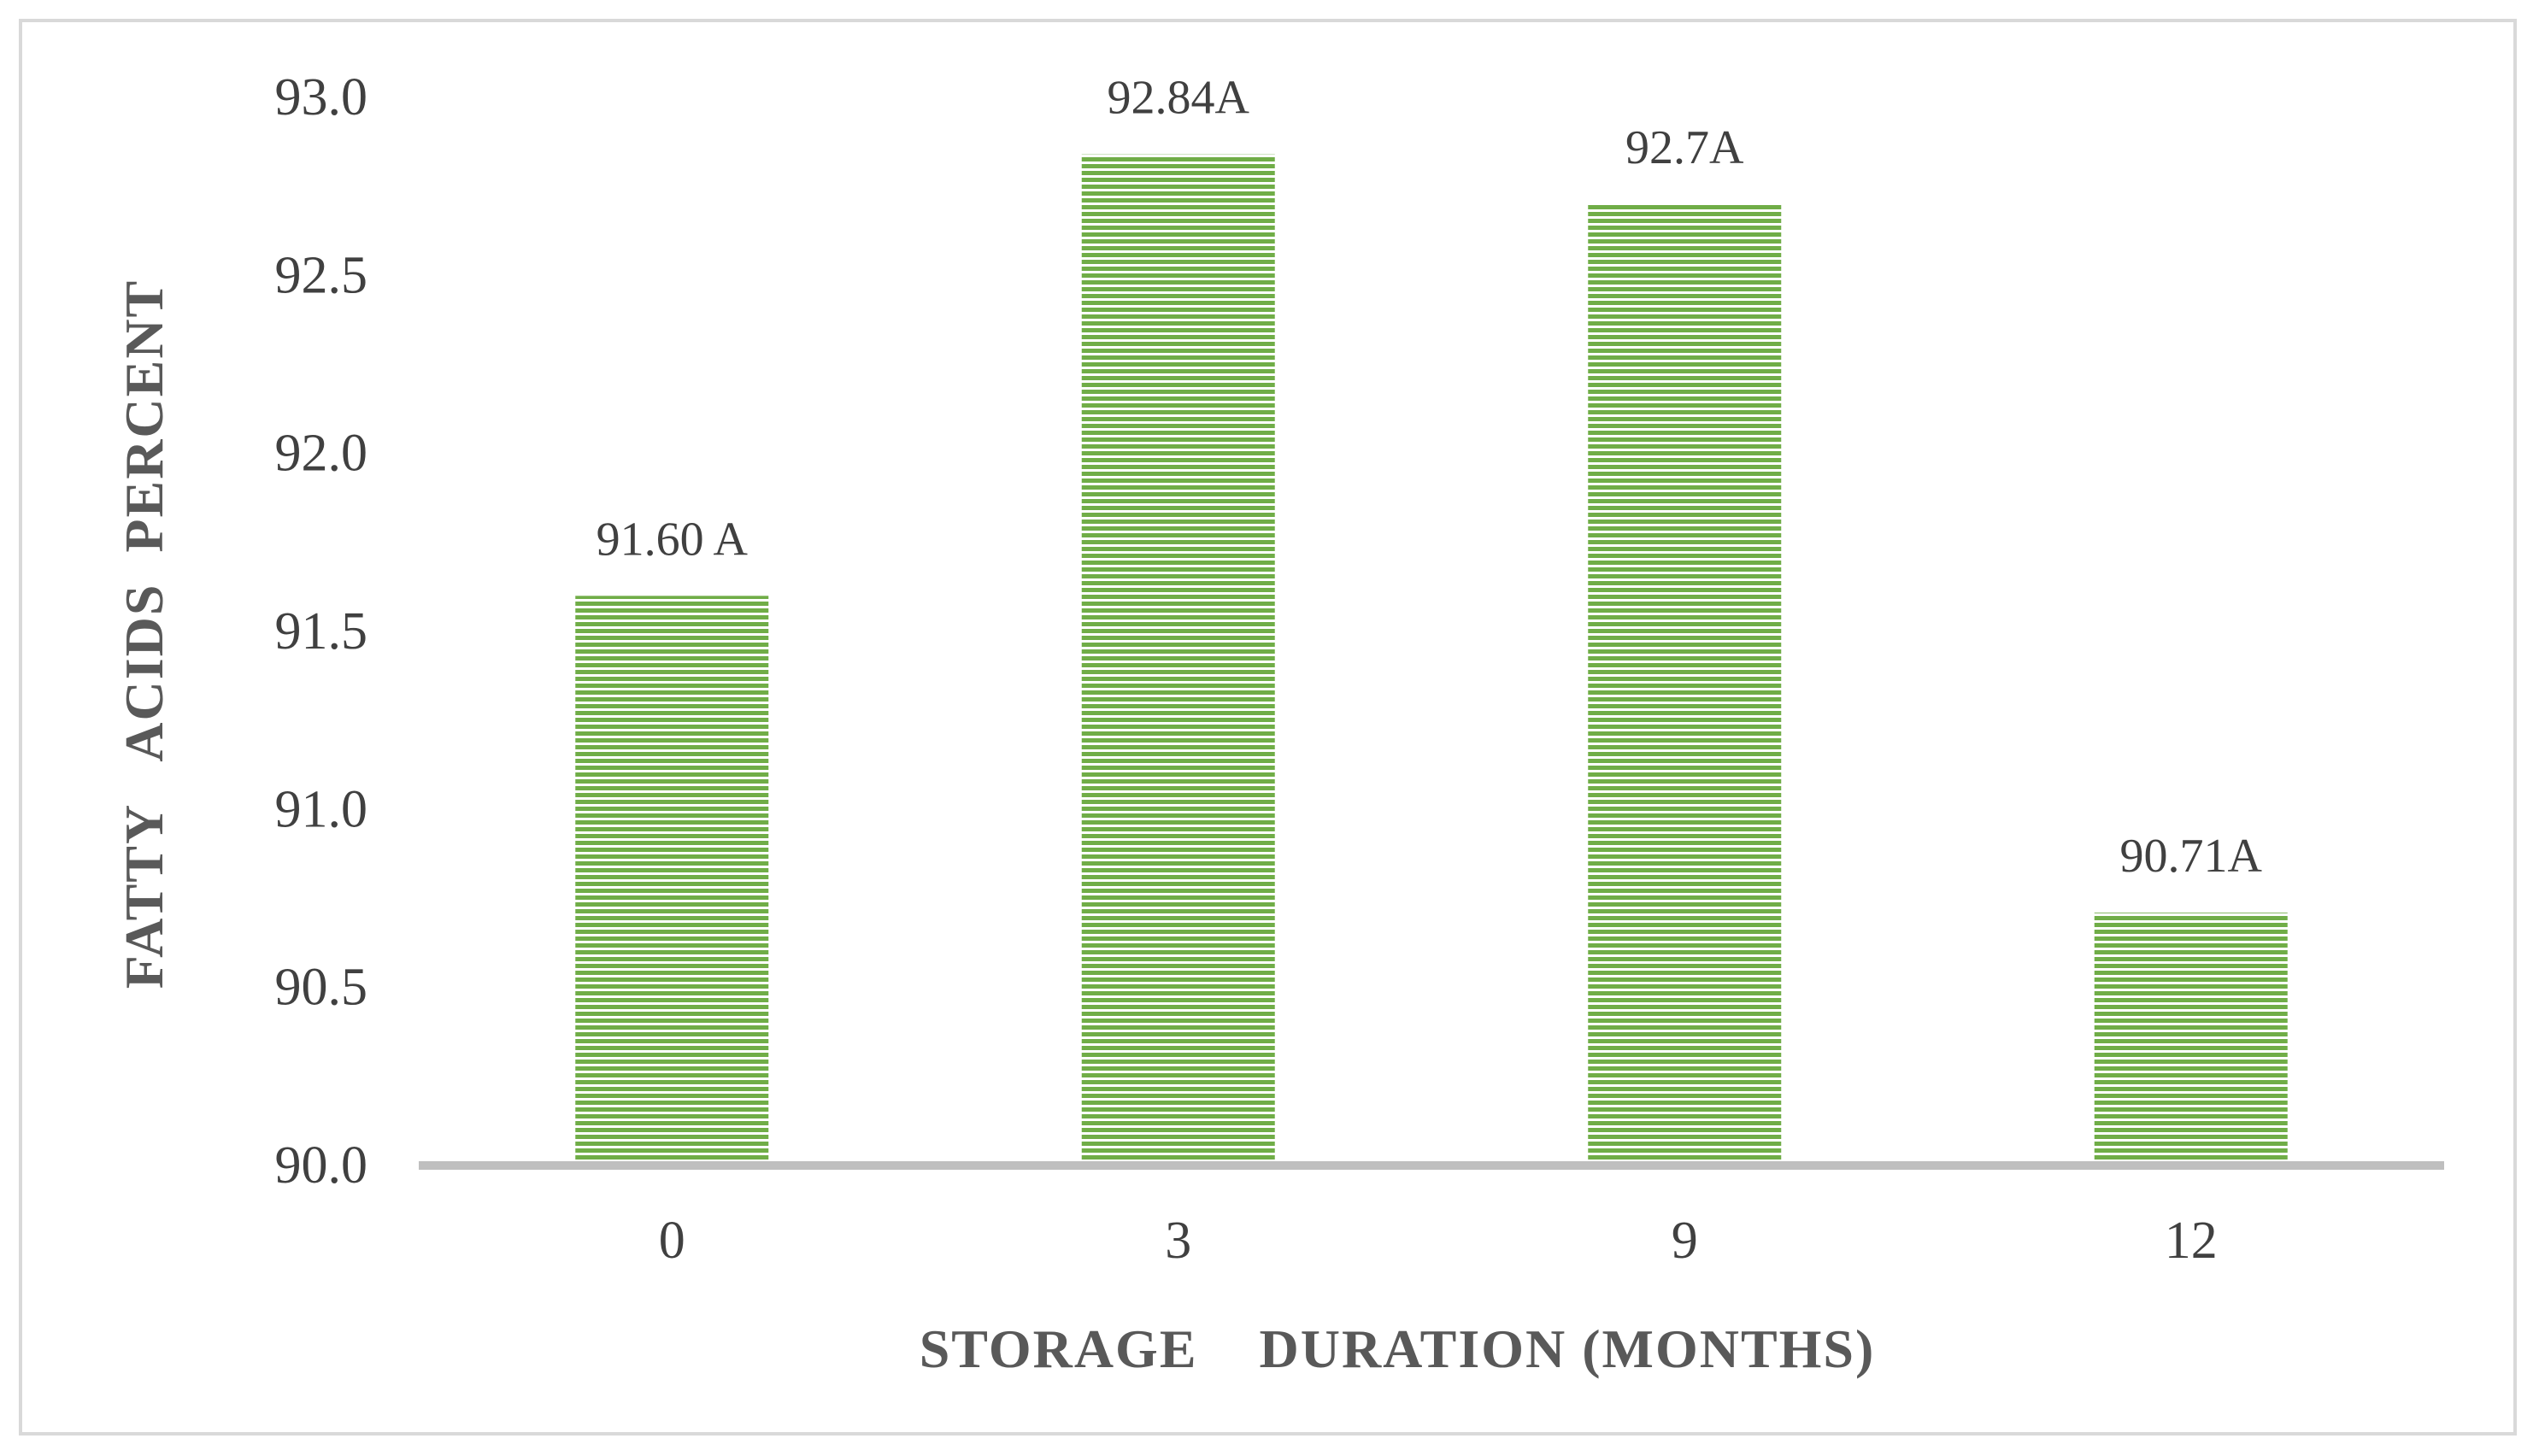 Image resolution: width=2539 pixels, height=1456 pixels. Describe the element at coordinates (144, 634) in the screenshot. I see `y-axis-title: FATTY ACIDS PERCENT` at that location.